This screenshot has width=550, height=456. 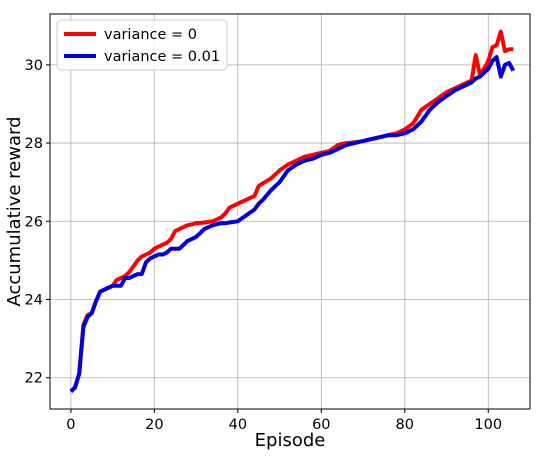 I want to click on y-axis-ticks: 22 24 26 28 30, so click(x=37, y=222).